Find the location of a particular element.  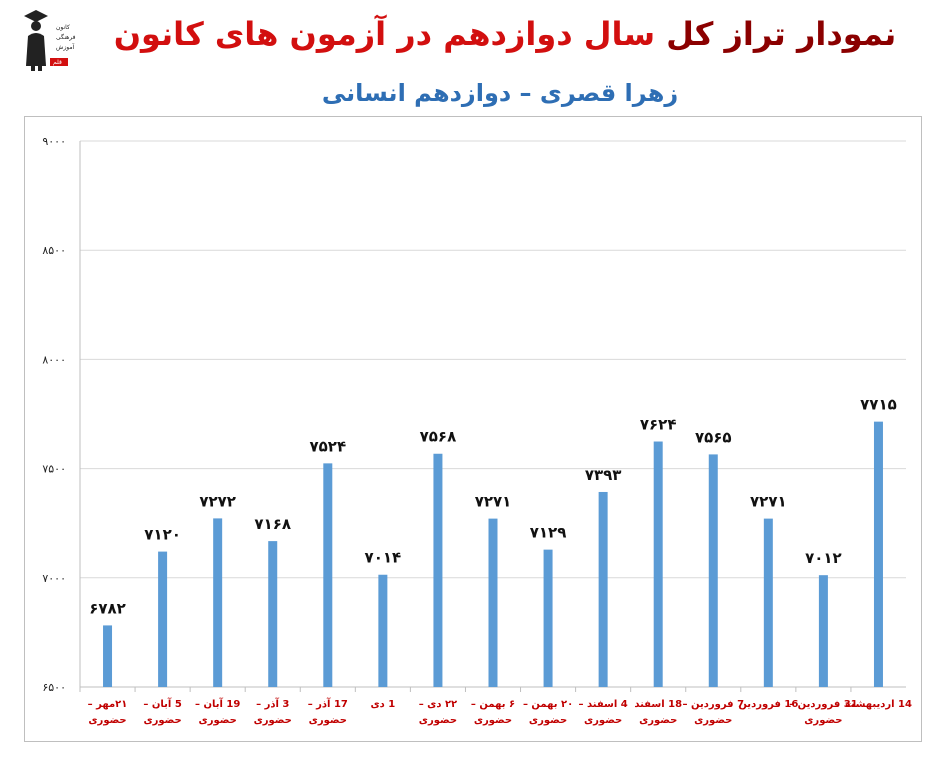

data-label: ۷۲۷۲ is located at coordinates (217, 501).